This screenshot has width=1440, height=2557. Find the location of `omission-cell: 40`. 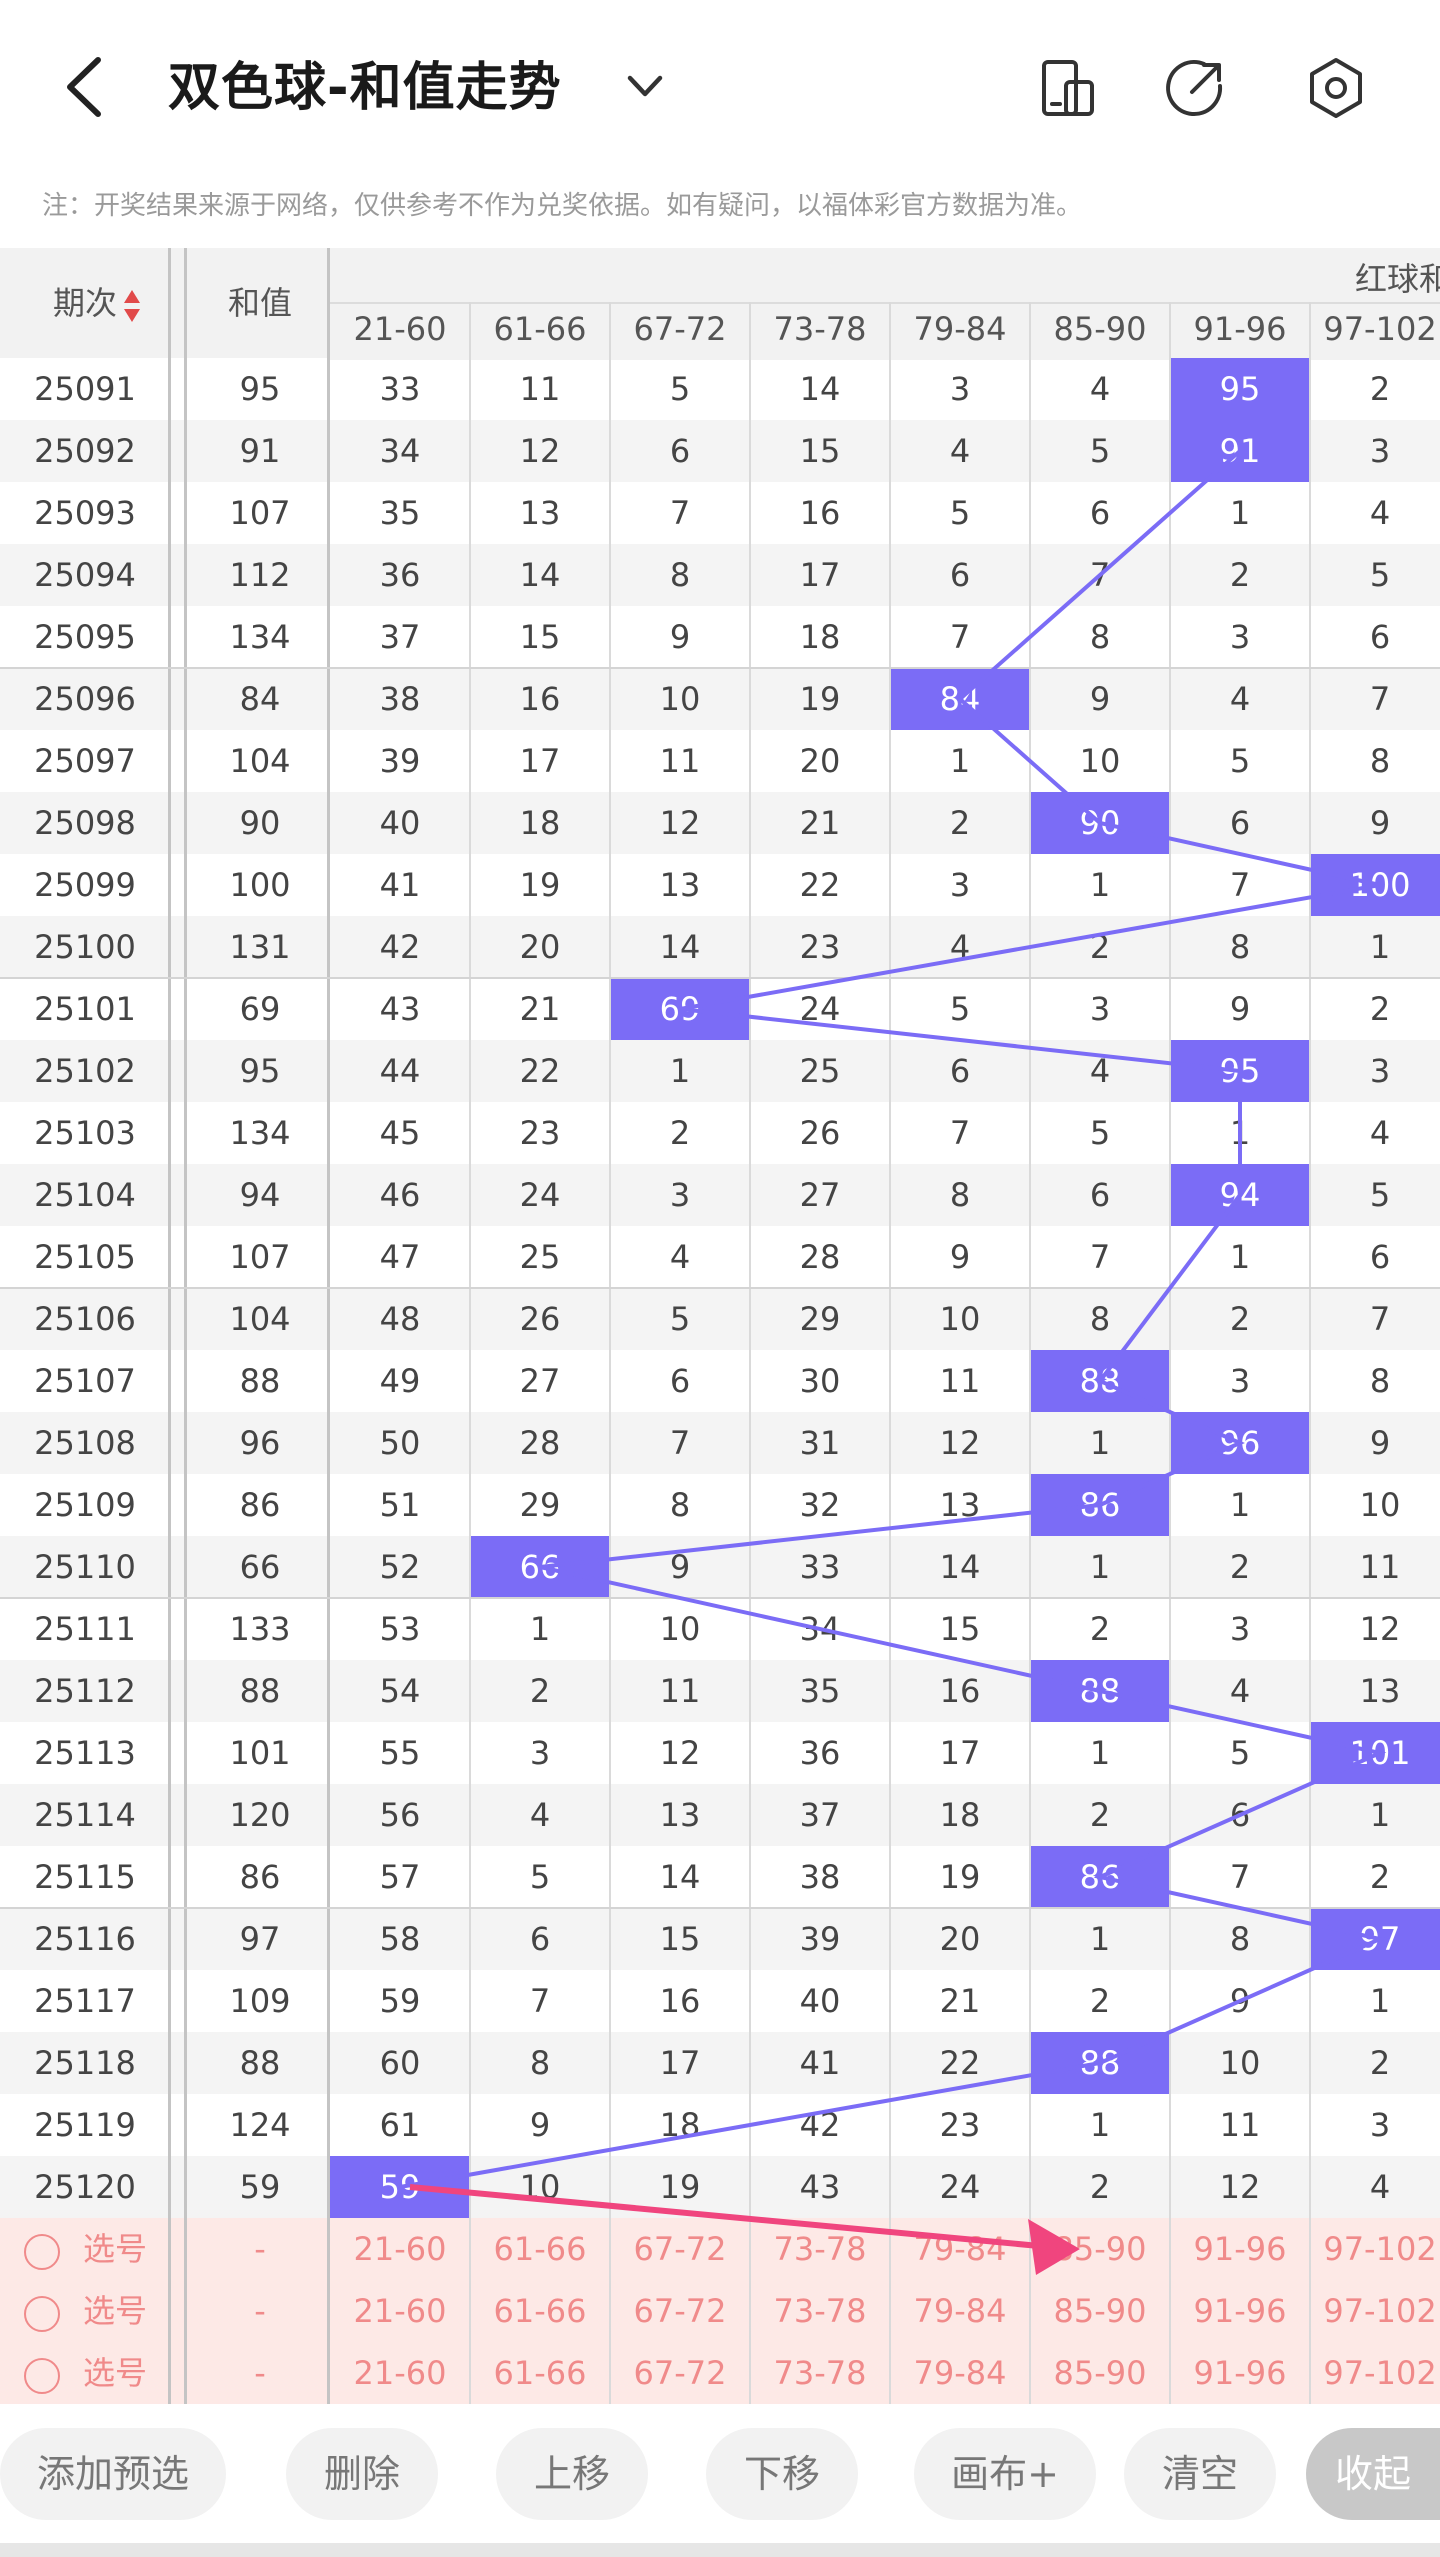

omission-cell: 40 is located at coordinates (400, 823).